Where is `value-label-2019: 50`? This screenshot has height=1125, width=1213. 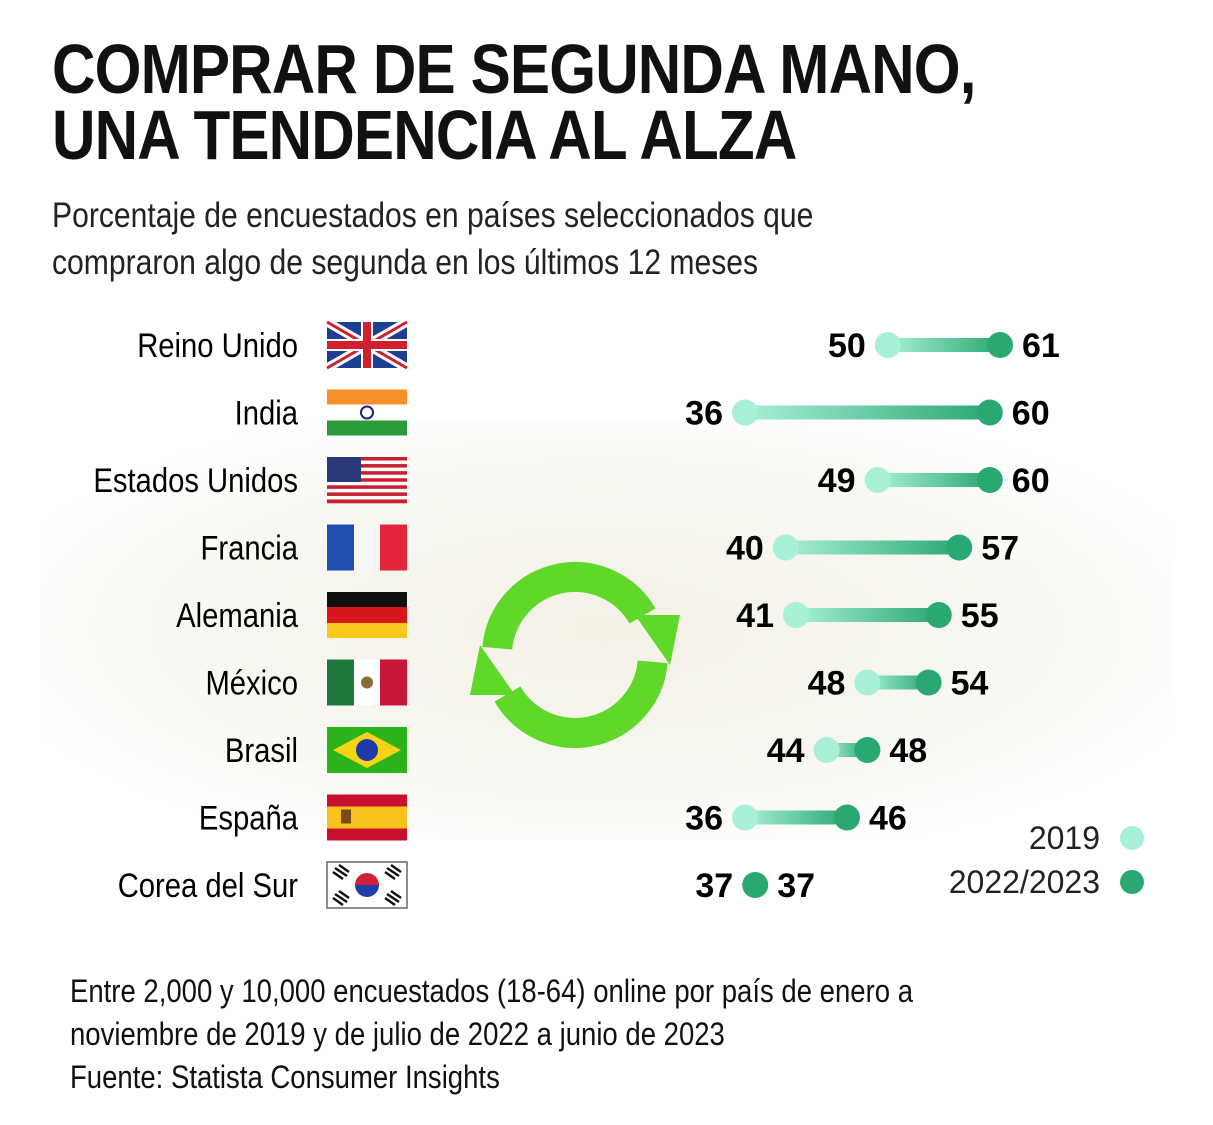 value-label-2019: 50 is located at coordinates (847, 346).